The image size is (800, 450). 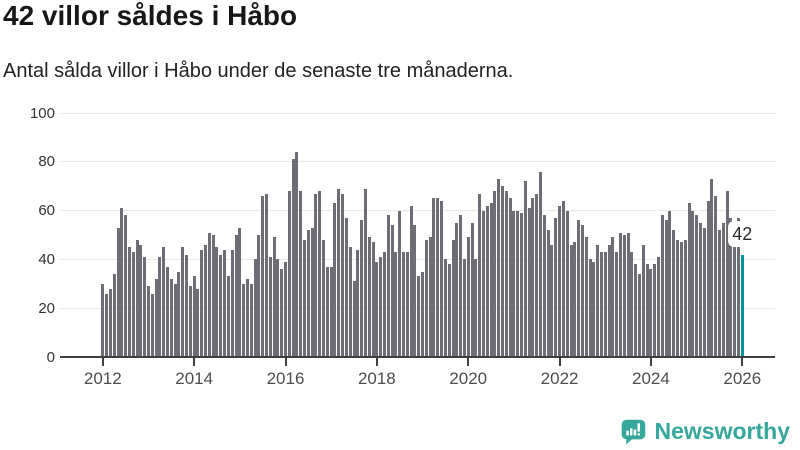 I want to click on y-axis-label: 40, so click(x=46, y=259).